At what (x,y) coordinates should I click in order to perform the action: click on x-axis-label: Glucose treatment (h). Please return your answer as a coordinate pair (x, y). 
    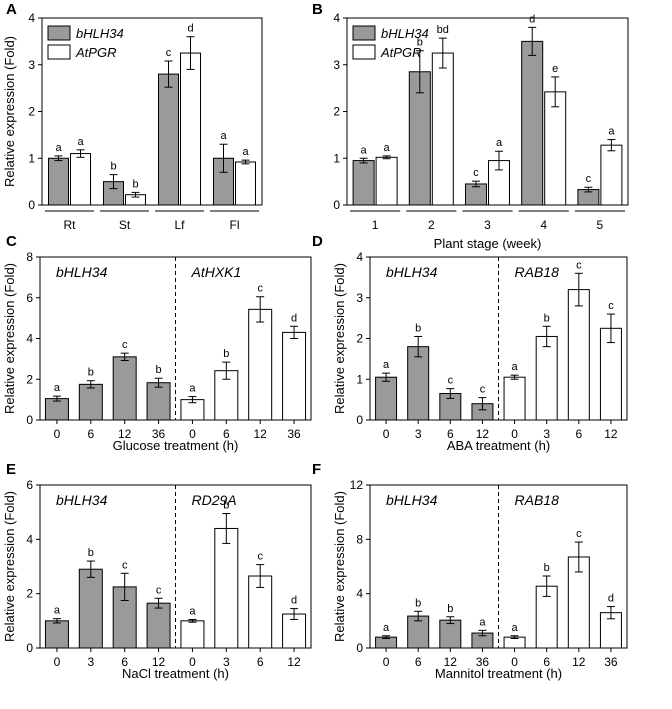
    Looking at the image, I should click on (176, 445).